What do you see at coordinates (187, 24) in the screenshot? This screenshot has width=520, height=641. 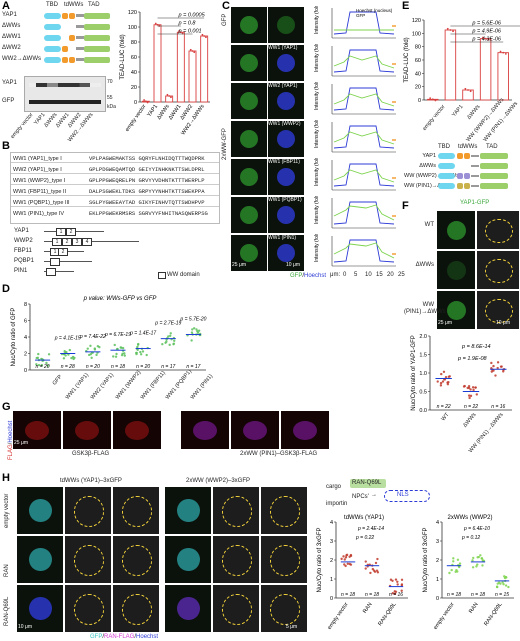 I see `p-value-label: p = 0.8` at bounding box center [187, 24].